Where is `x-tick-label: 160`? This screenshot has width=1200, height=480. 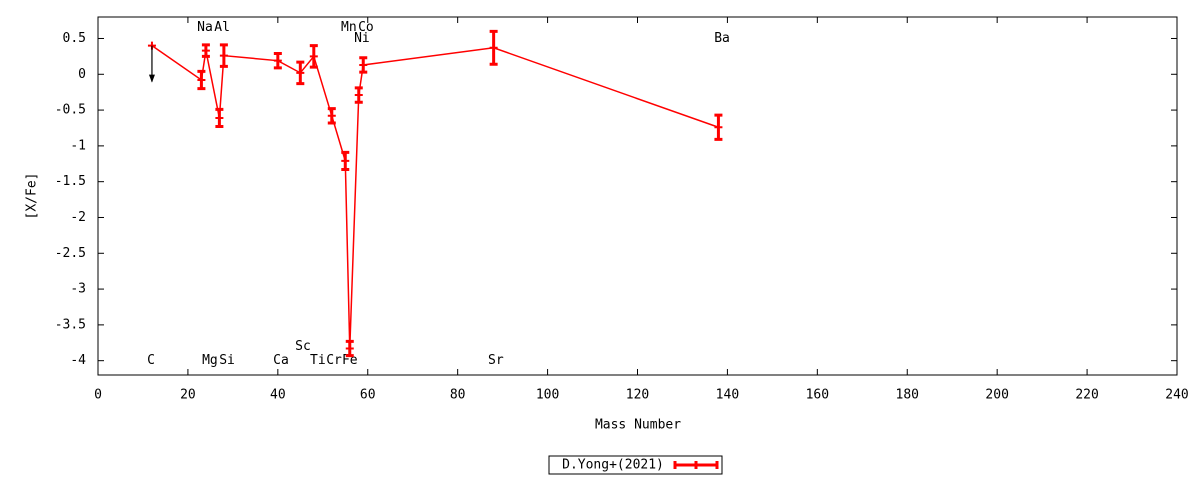
x-tick-label: 160 is located at coordinates (817, 395).